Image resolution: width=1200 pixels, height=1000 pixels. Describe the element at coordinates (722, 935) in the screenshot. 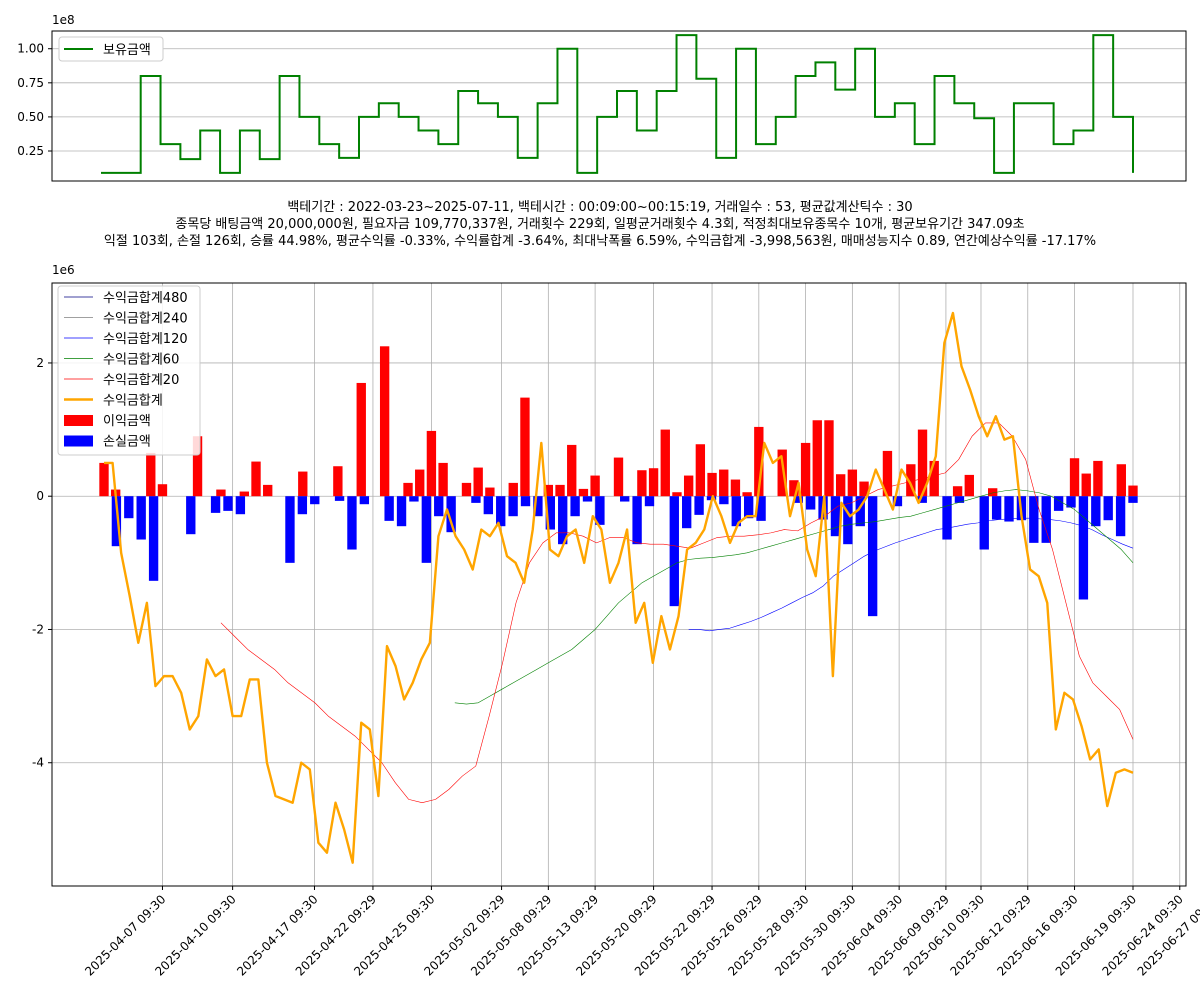

I see `bottom-xtick-label: 2025-05-26 09:29` at that location.